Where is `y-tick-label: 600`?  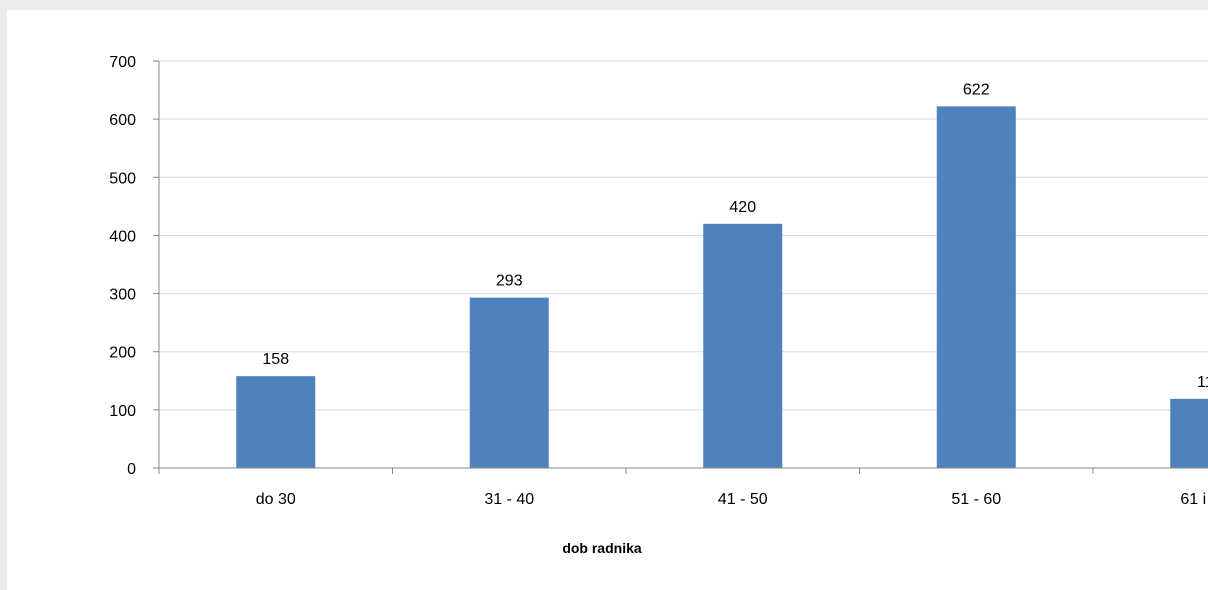 y-tick-label: 600 is located at coordinates (122, 120).